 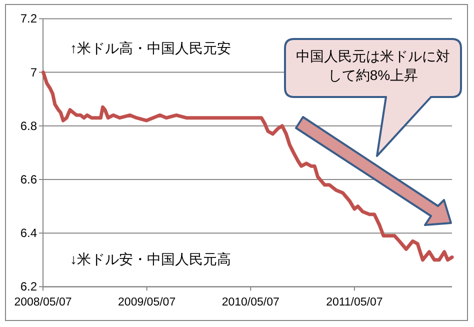 What do you see at coordinates (147, 302) in the screenshot?
I see `x-tick-label: 2009/05/07` at bounding box center [147, 302].